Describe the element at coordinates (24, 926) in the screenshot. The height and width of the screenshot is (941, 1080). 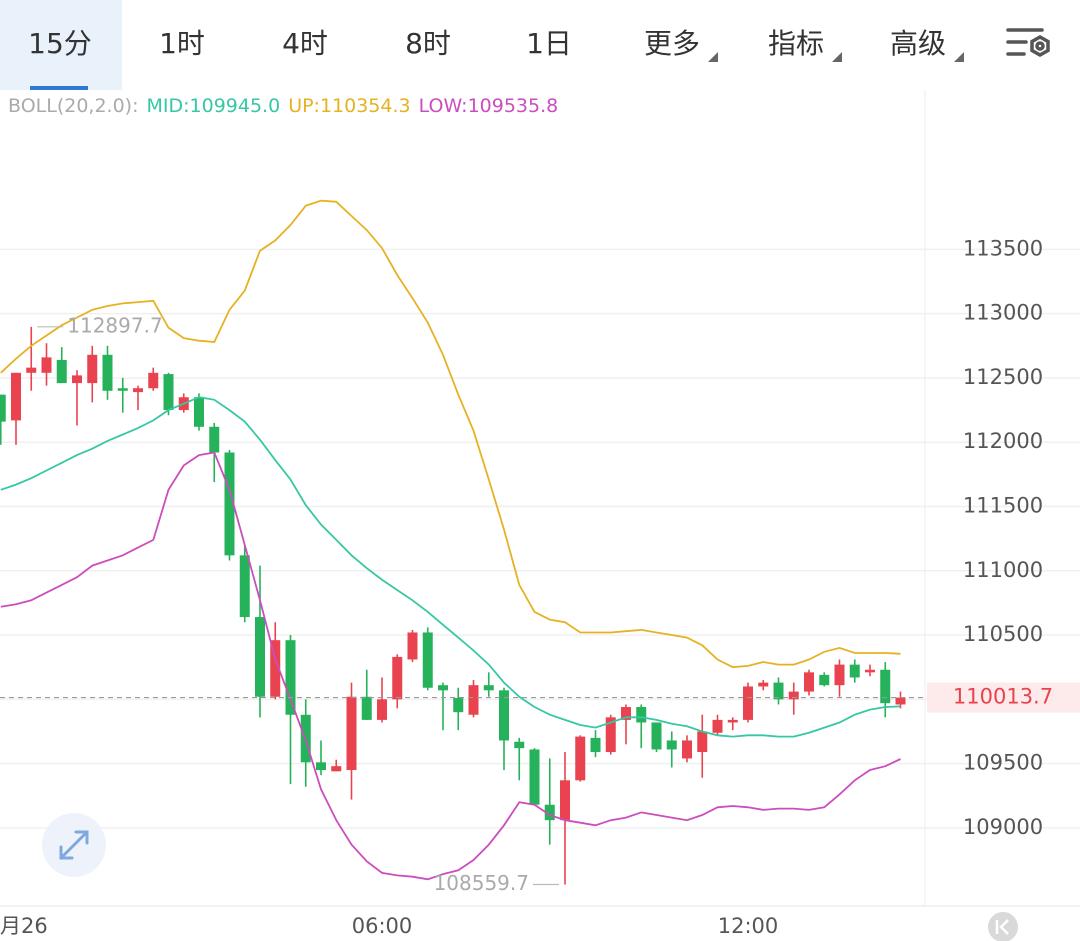
I see `x-tick-label: 月26` at that location.